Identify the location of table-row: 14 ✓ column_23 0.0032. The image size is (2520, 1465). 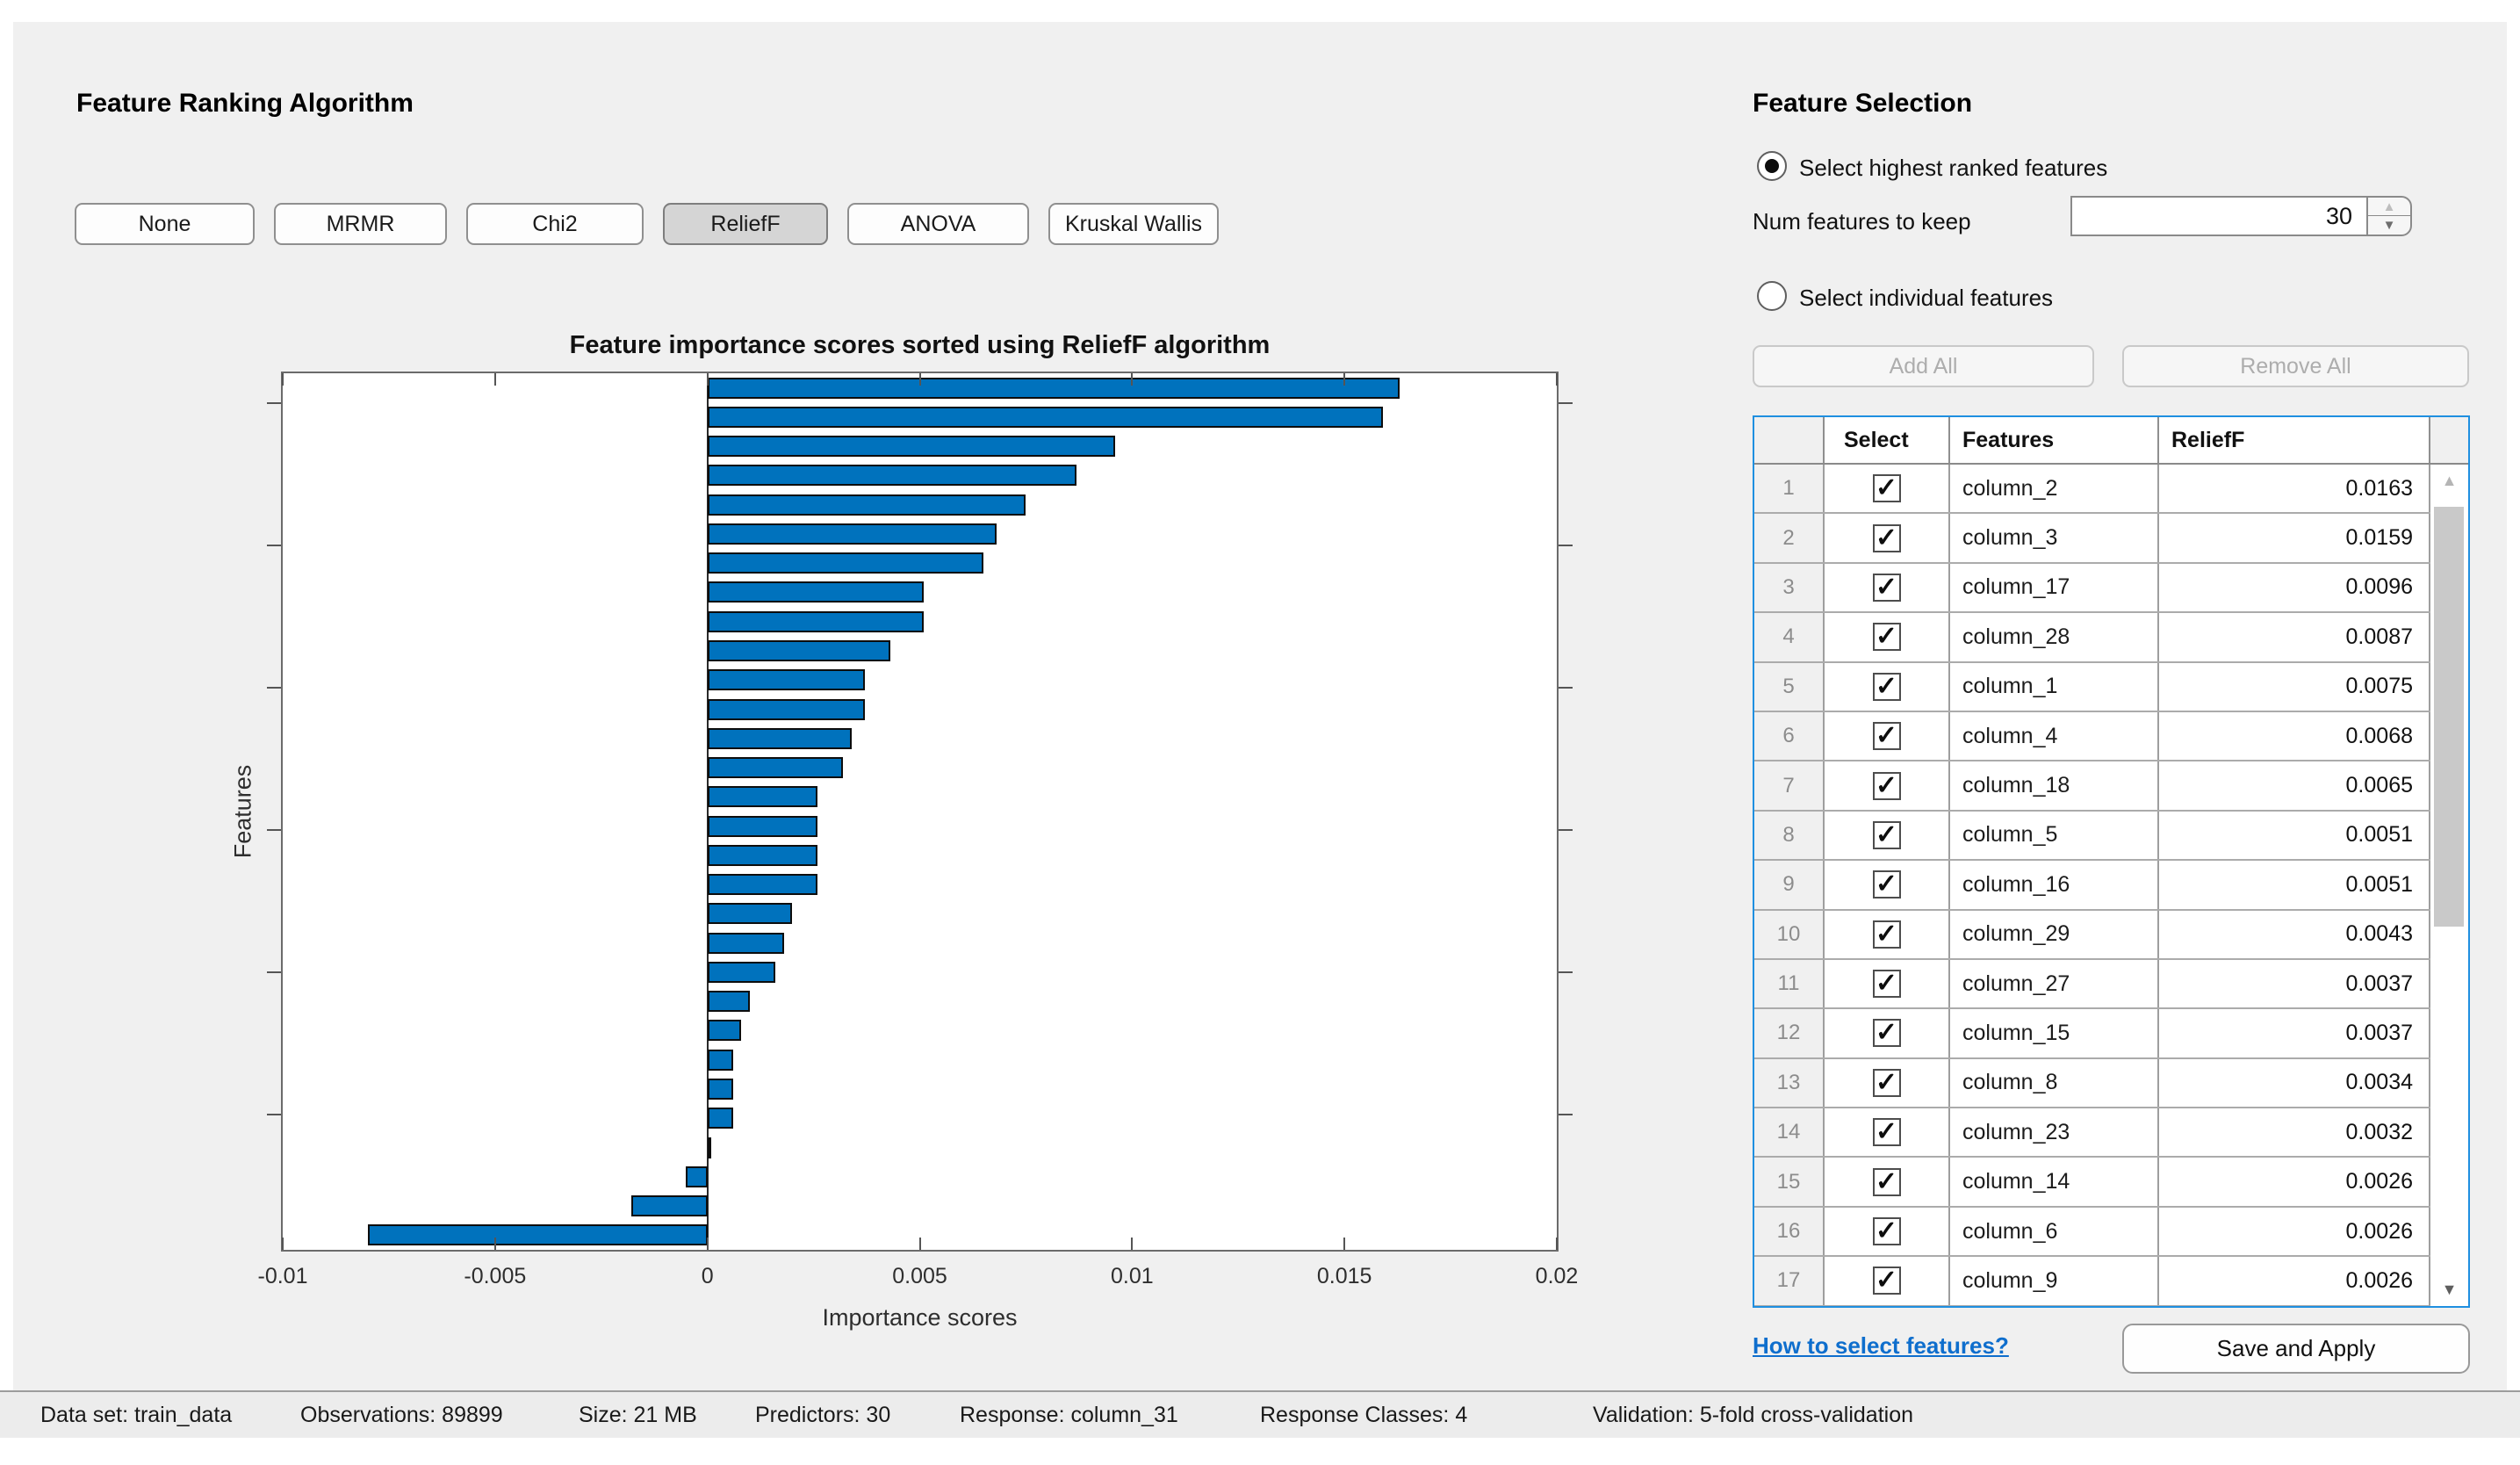
(2092, 1133).